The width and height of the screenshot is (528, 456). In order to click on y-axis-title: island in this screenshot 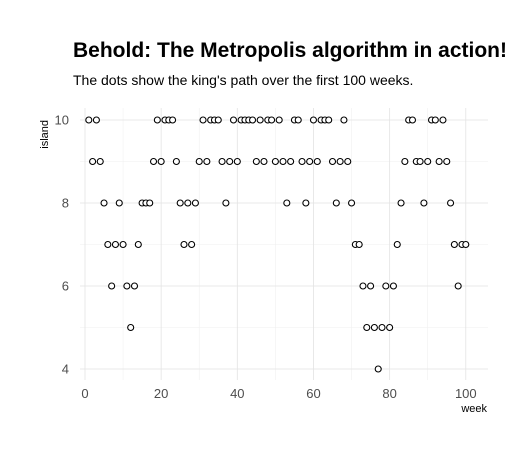, I will do `click(45, 134)`.